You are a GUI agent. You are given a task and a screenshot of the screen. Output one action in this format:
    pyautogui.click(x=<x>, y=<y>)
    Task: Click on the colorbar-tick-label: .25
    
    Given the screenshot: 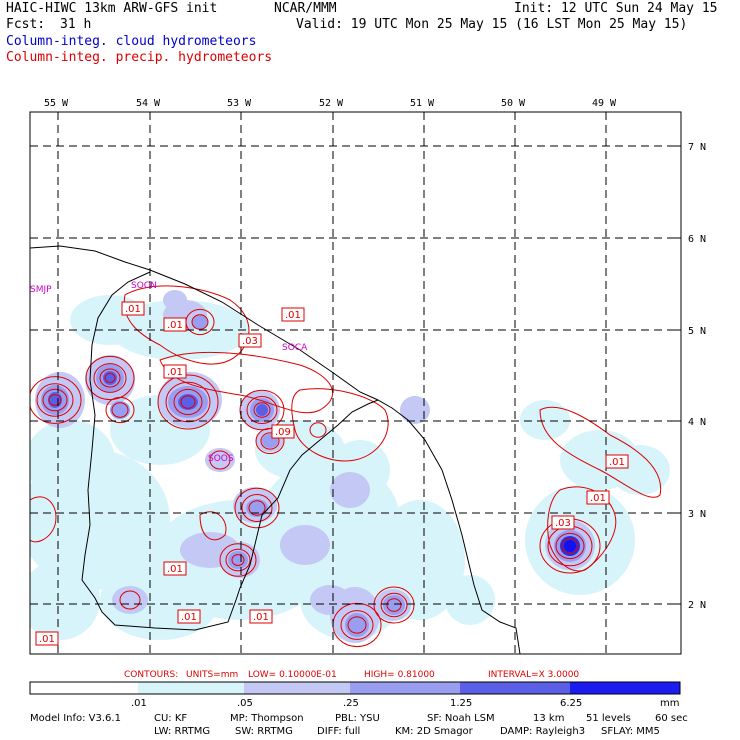 What is the action you would take?
    pyautogui.click(x=351, y=703)
    